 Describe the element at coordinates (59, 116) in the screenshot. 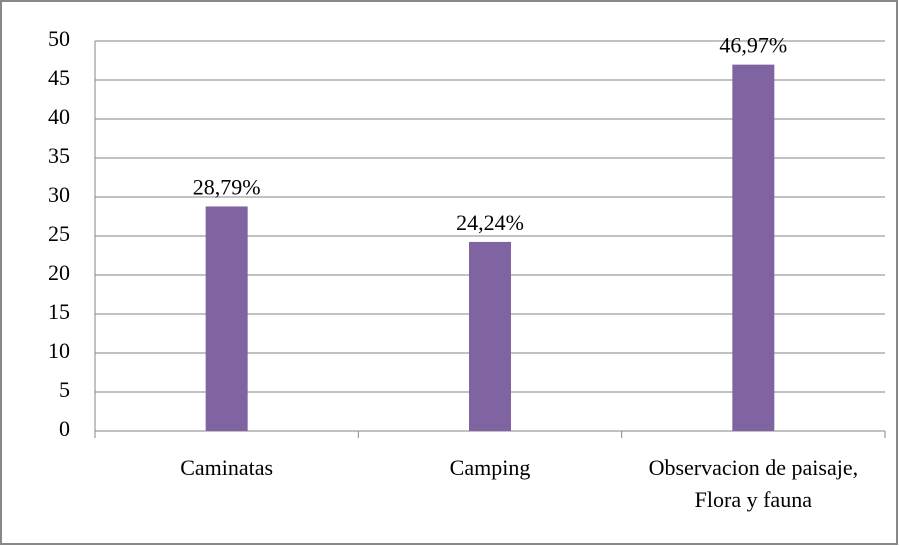

I see `y-tick-label: 40` at that location.